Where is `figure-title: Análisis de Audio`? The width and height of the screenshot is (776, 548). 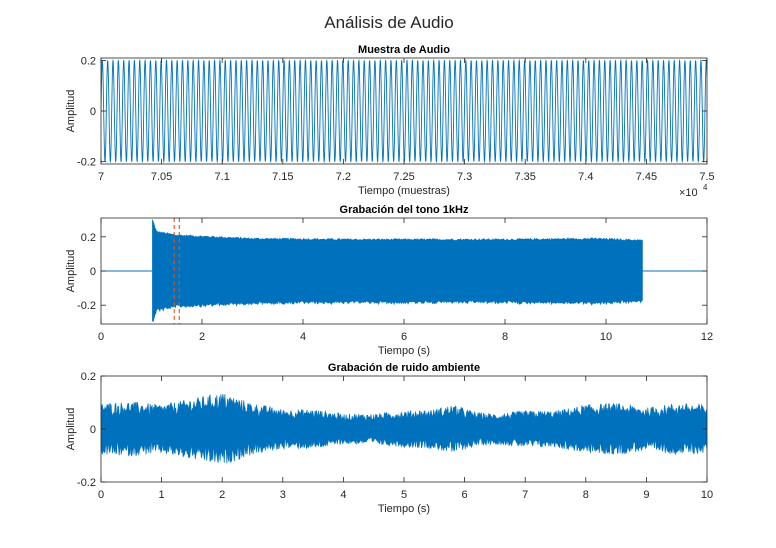
figure-title: Análisis de Audio is located at coordinates (388, 22).